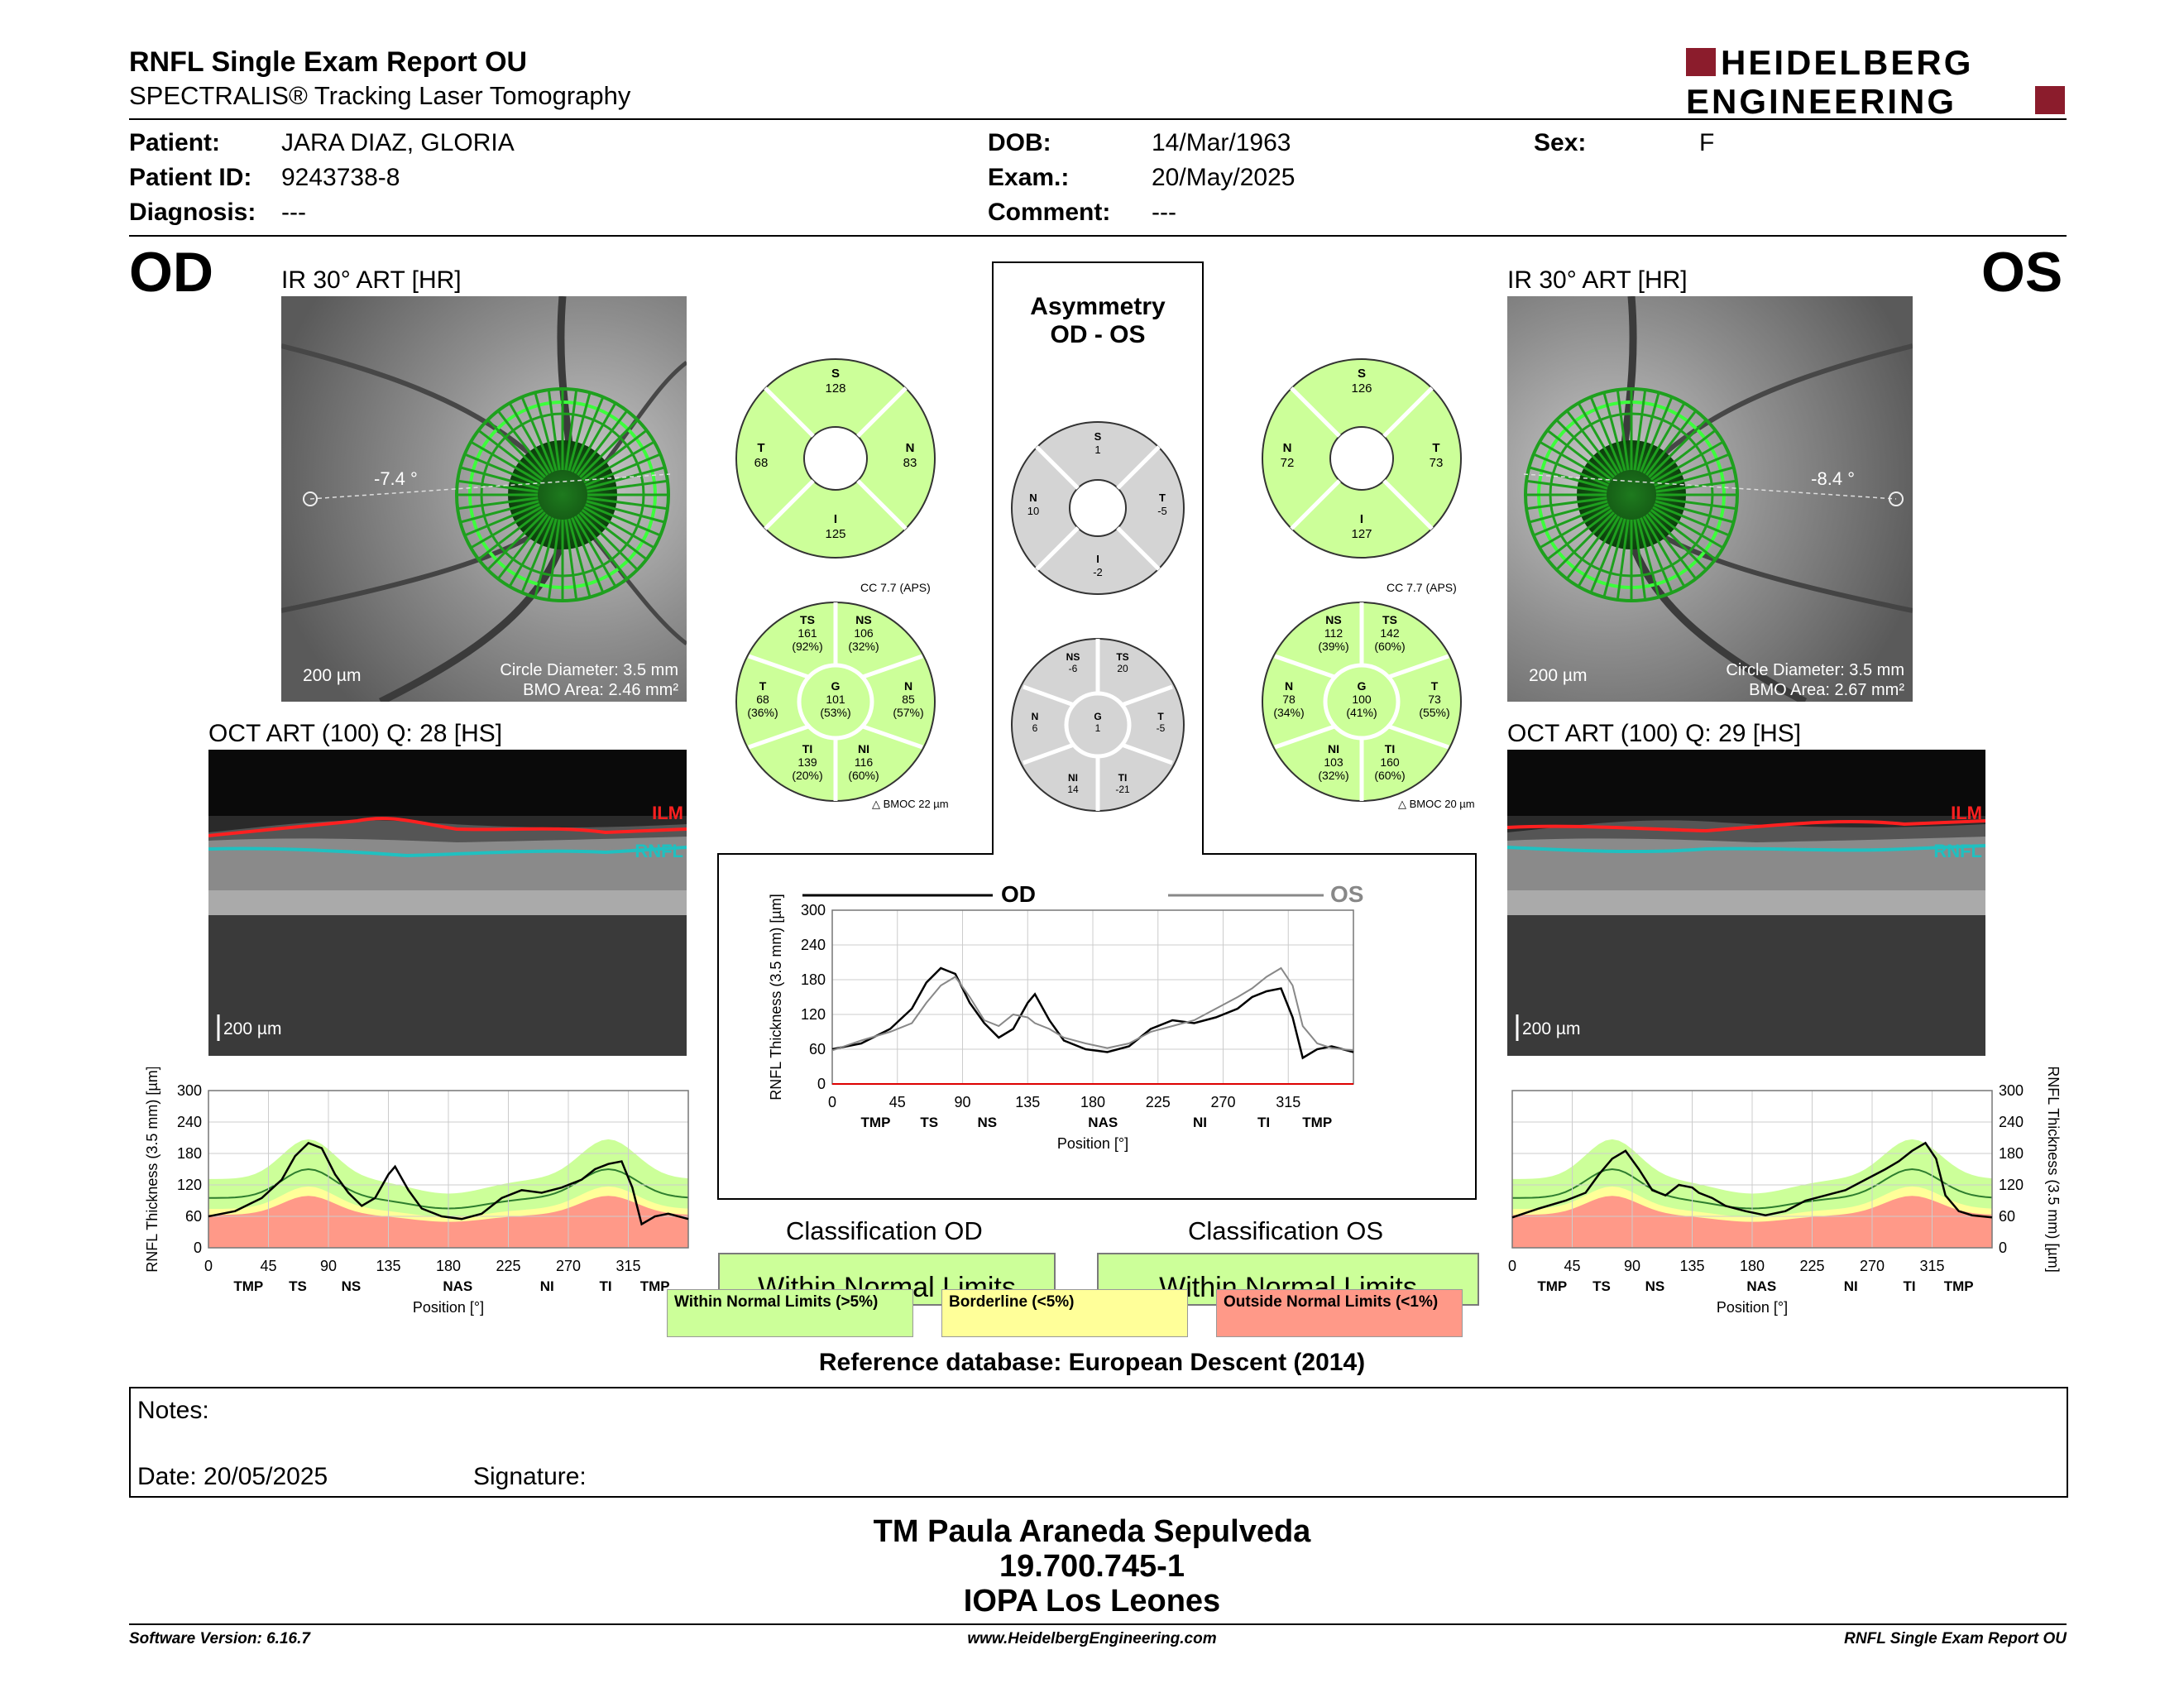 This screenshot has width=2184, height=1688. Describe the element at coordinates (1162, 498) in the screenshot. I see `svg-text: T` at that location.